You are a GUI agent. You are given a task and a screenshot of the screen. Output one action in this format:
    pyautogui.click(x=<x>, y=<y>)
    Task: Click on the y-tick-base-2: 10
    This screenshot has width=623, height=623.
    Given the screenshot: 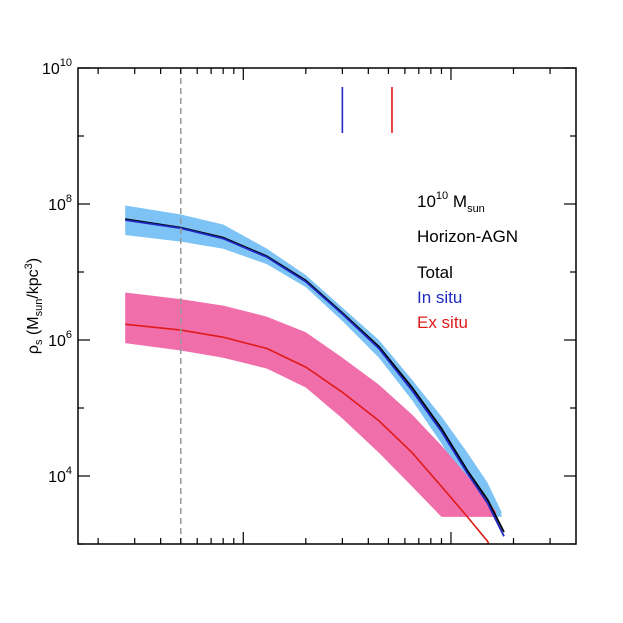 What is the action you would take?
    pyautogui.click(x=57, y=205)
    